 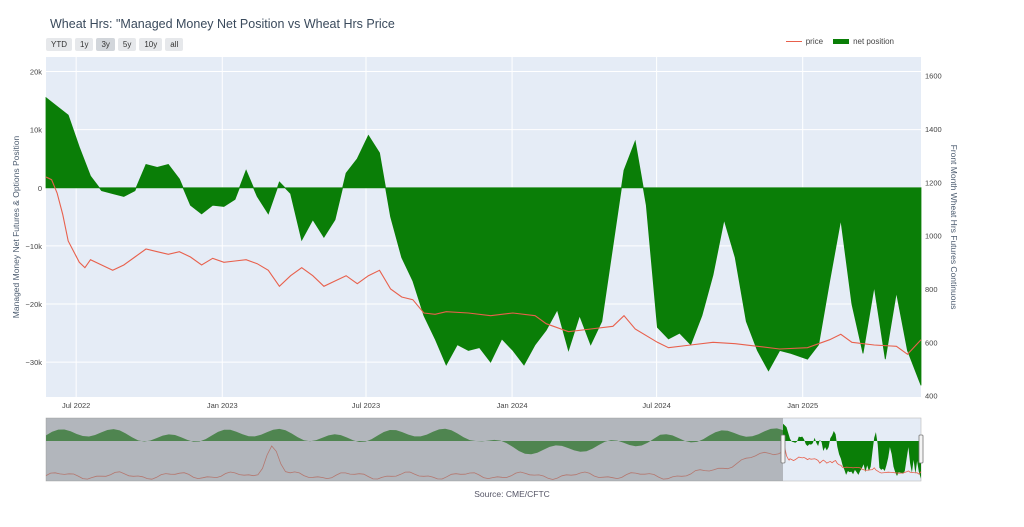 I want to click on legend-price-swatch, so click(x=793, y=41).